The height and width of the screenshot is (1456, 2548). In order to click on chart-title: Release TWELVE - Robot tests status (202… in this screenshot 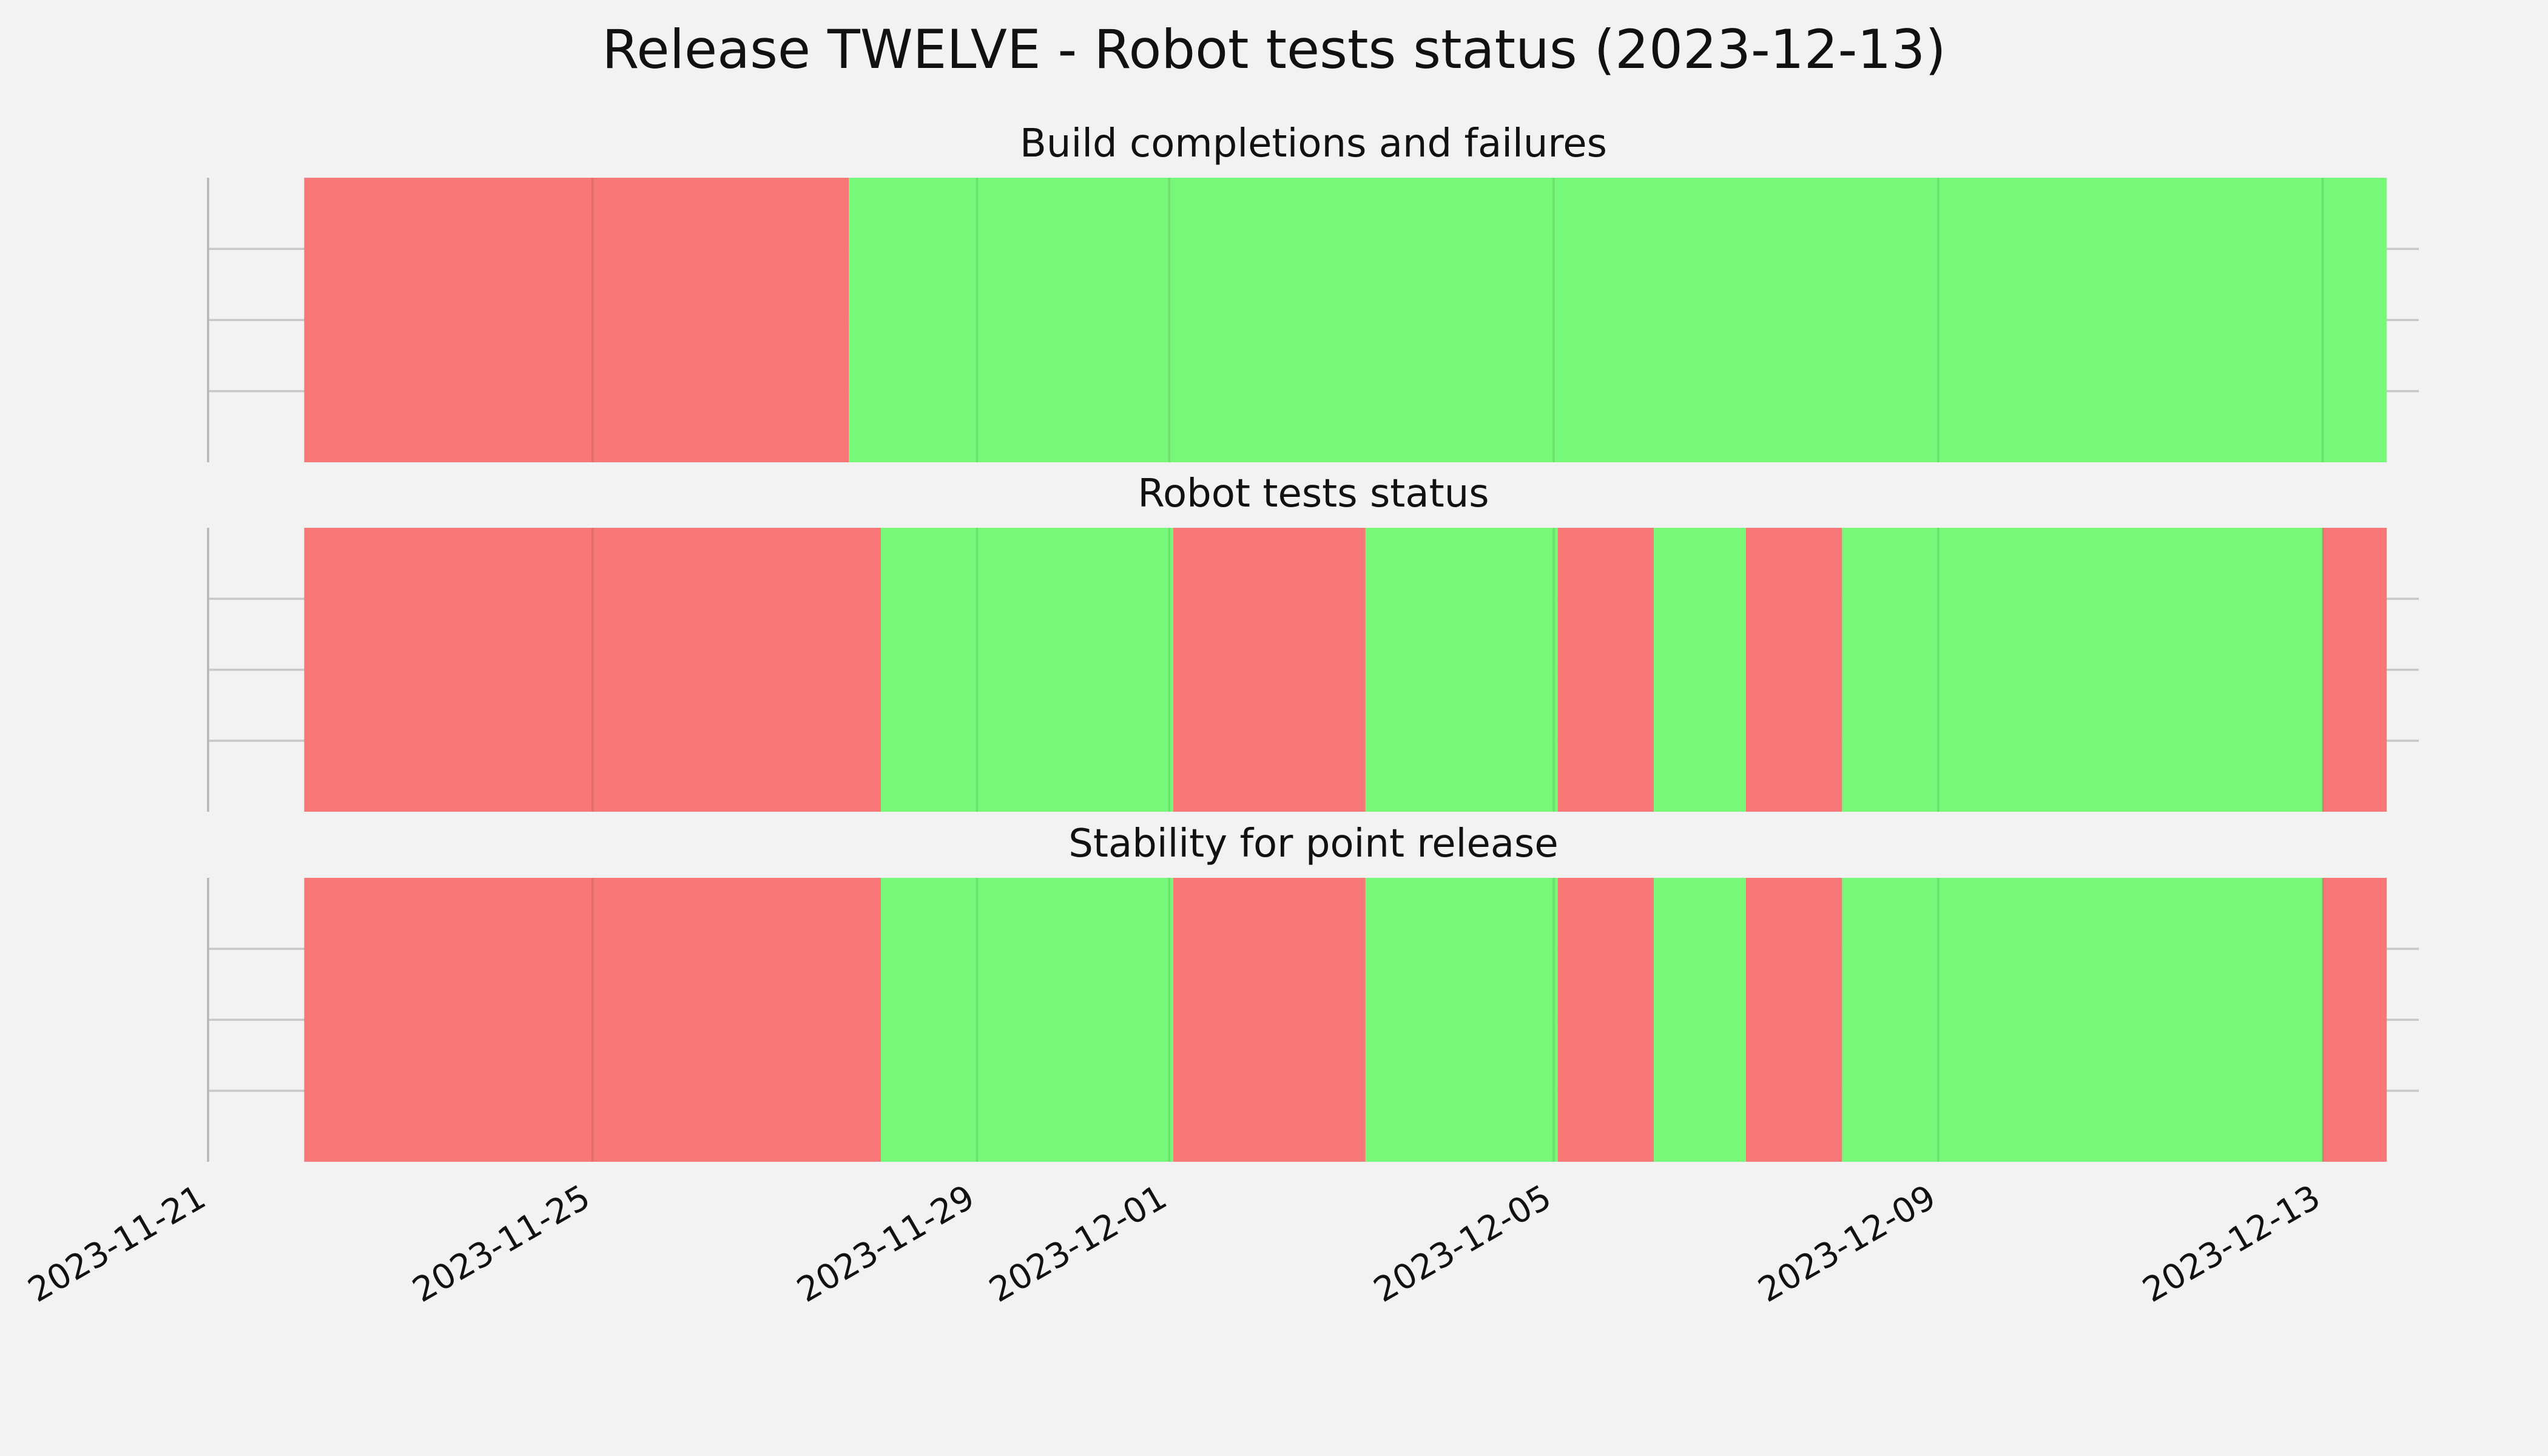, I will do `click(1274, 49)`.